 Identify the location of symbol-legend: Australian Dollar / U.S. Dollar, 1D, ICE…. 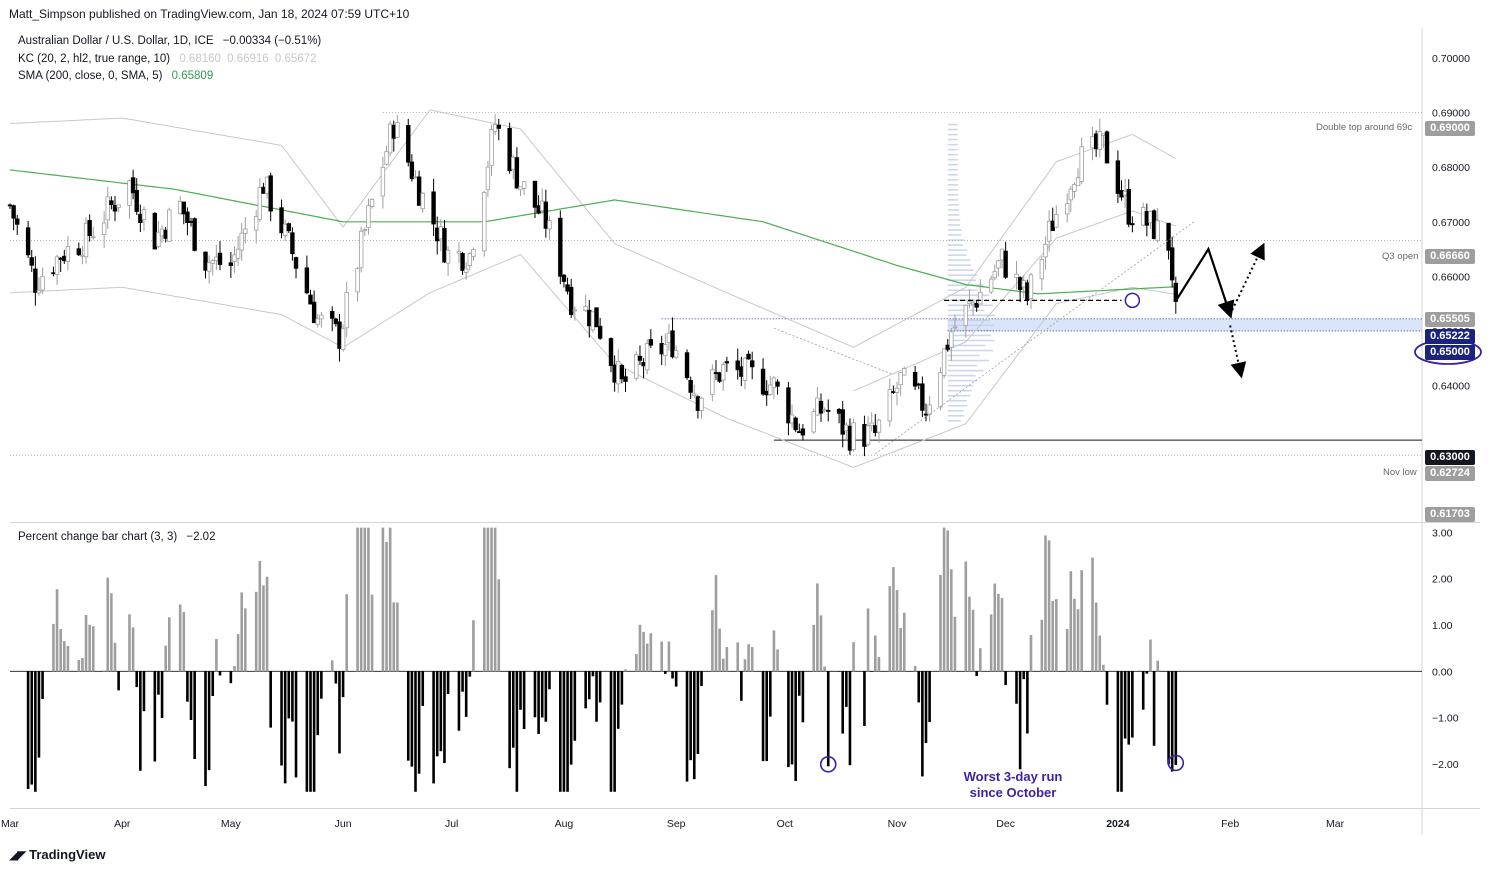
(169, 41).